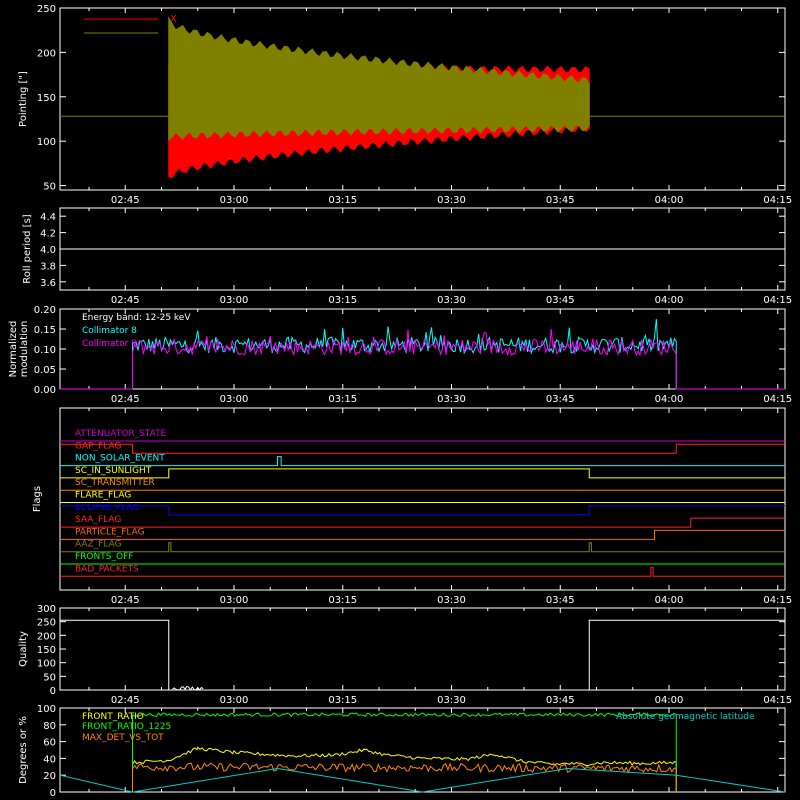 The image size is (800, 800). Describe the element at coordinates (136, 318) in the screenshot. I see `energy-band-annotation: Energy band: 12-25 keV` at that location.